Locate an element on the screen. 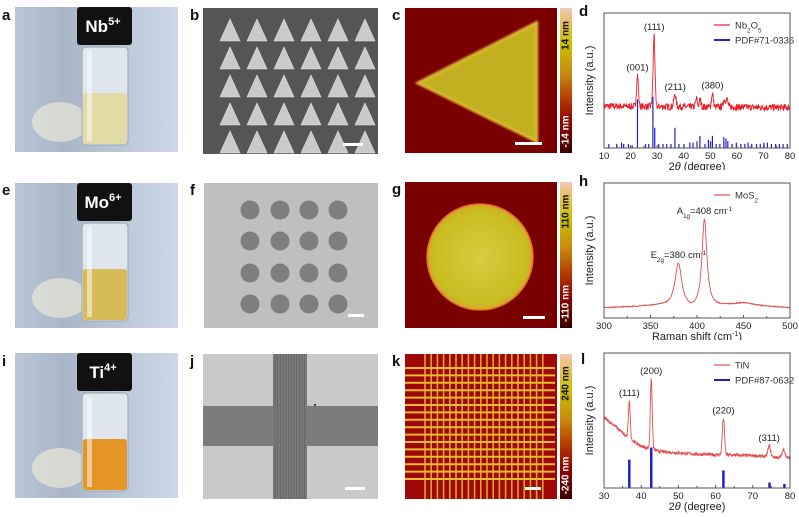 The height and width of the screenshot is (517, 799). colorbar-c: 14 nm -14 nm is located at coordinates (566, 80).